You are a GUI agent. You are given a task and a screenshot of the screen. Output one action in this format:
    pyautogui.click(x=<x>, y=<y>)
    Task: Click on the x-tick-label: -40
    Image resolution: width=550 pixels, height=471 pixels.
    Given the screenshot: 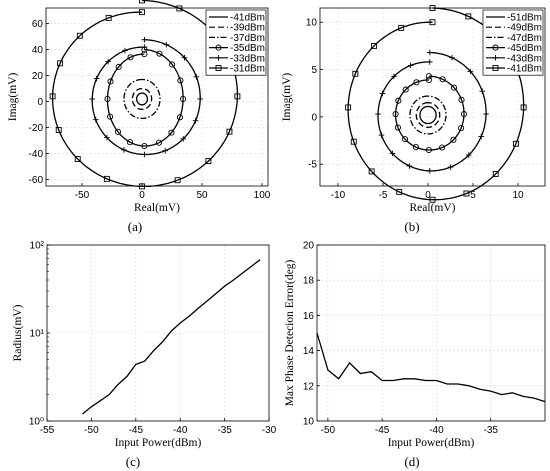 What is the action you would take?
    pyautogui.click(x=180, y=430)
    